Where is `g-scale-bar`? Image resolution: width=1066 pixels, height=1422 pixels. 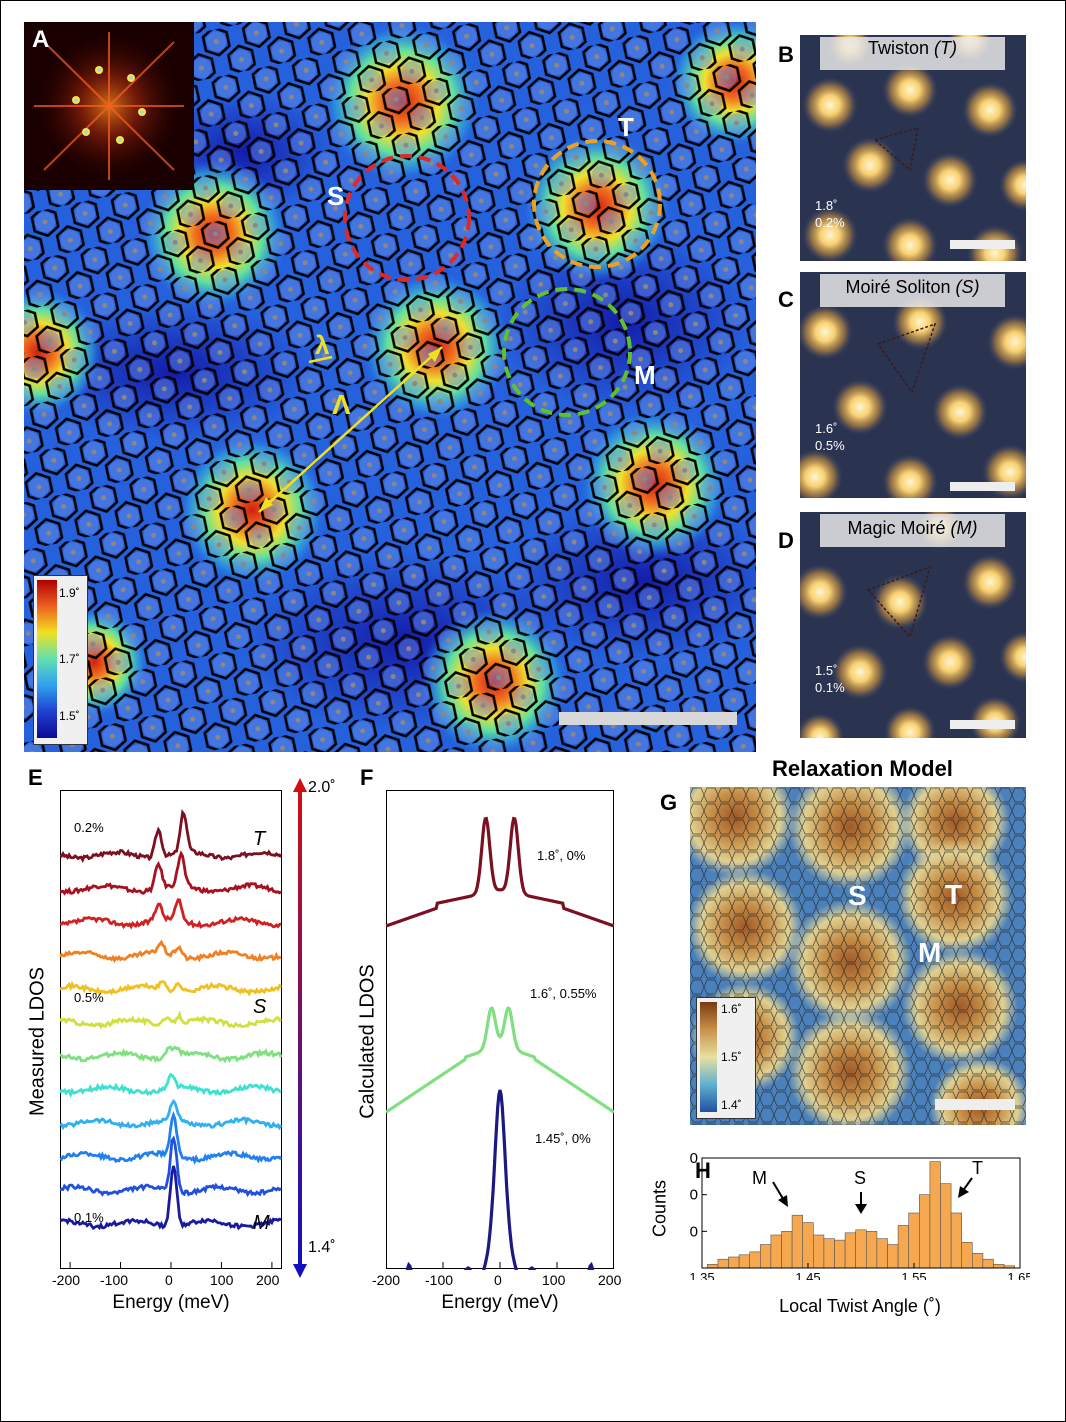
g-scale-bar is located at coordinates (975, 1104).